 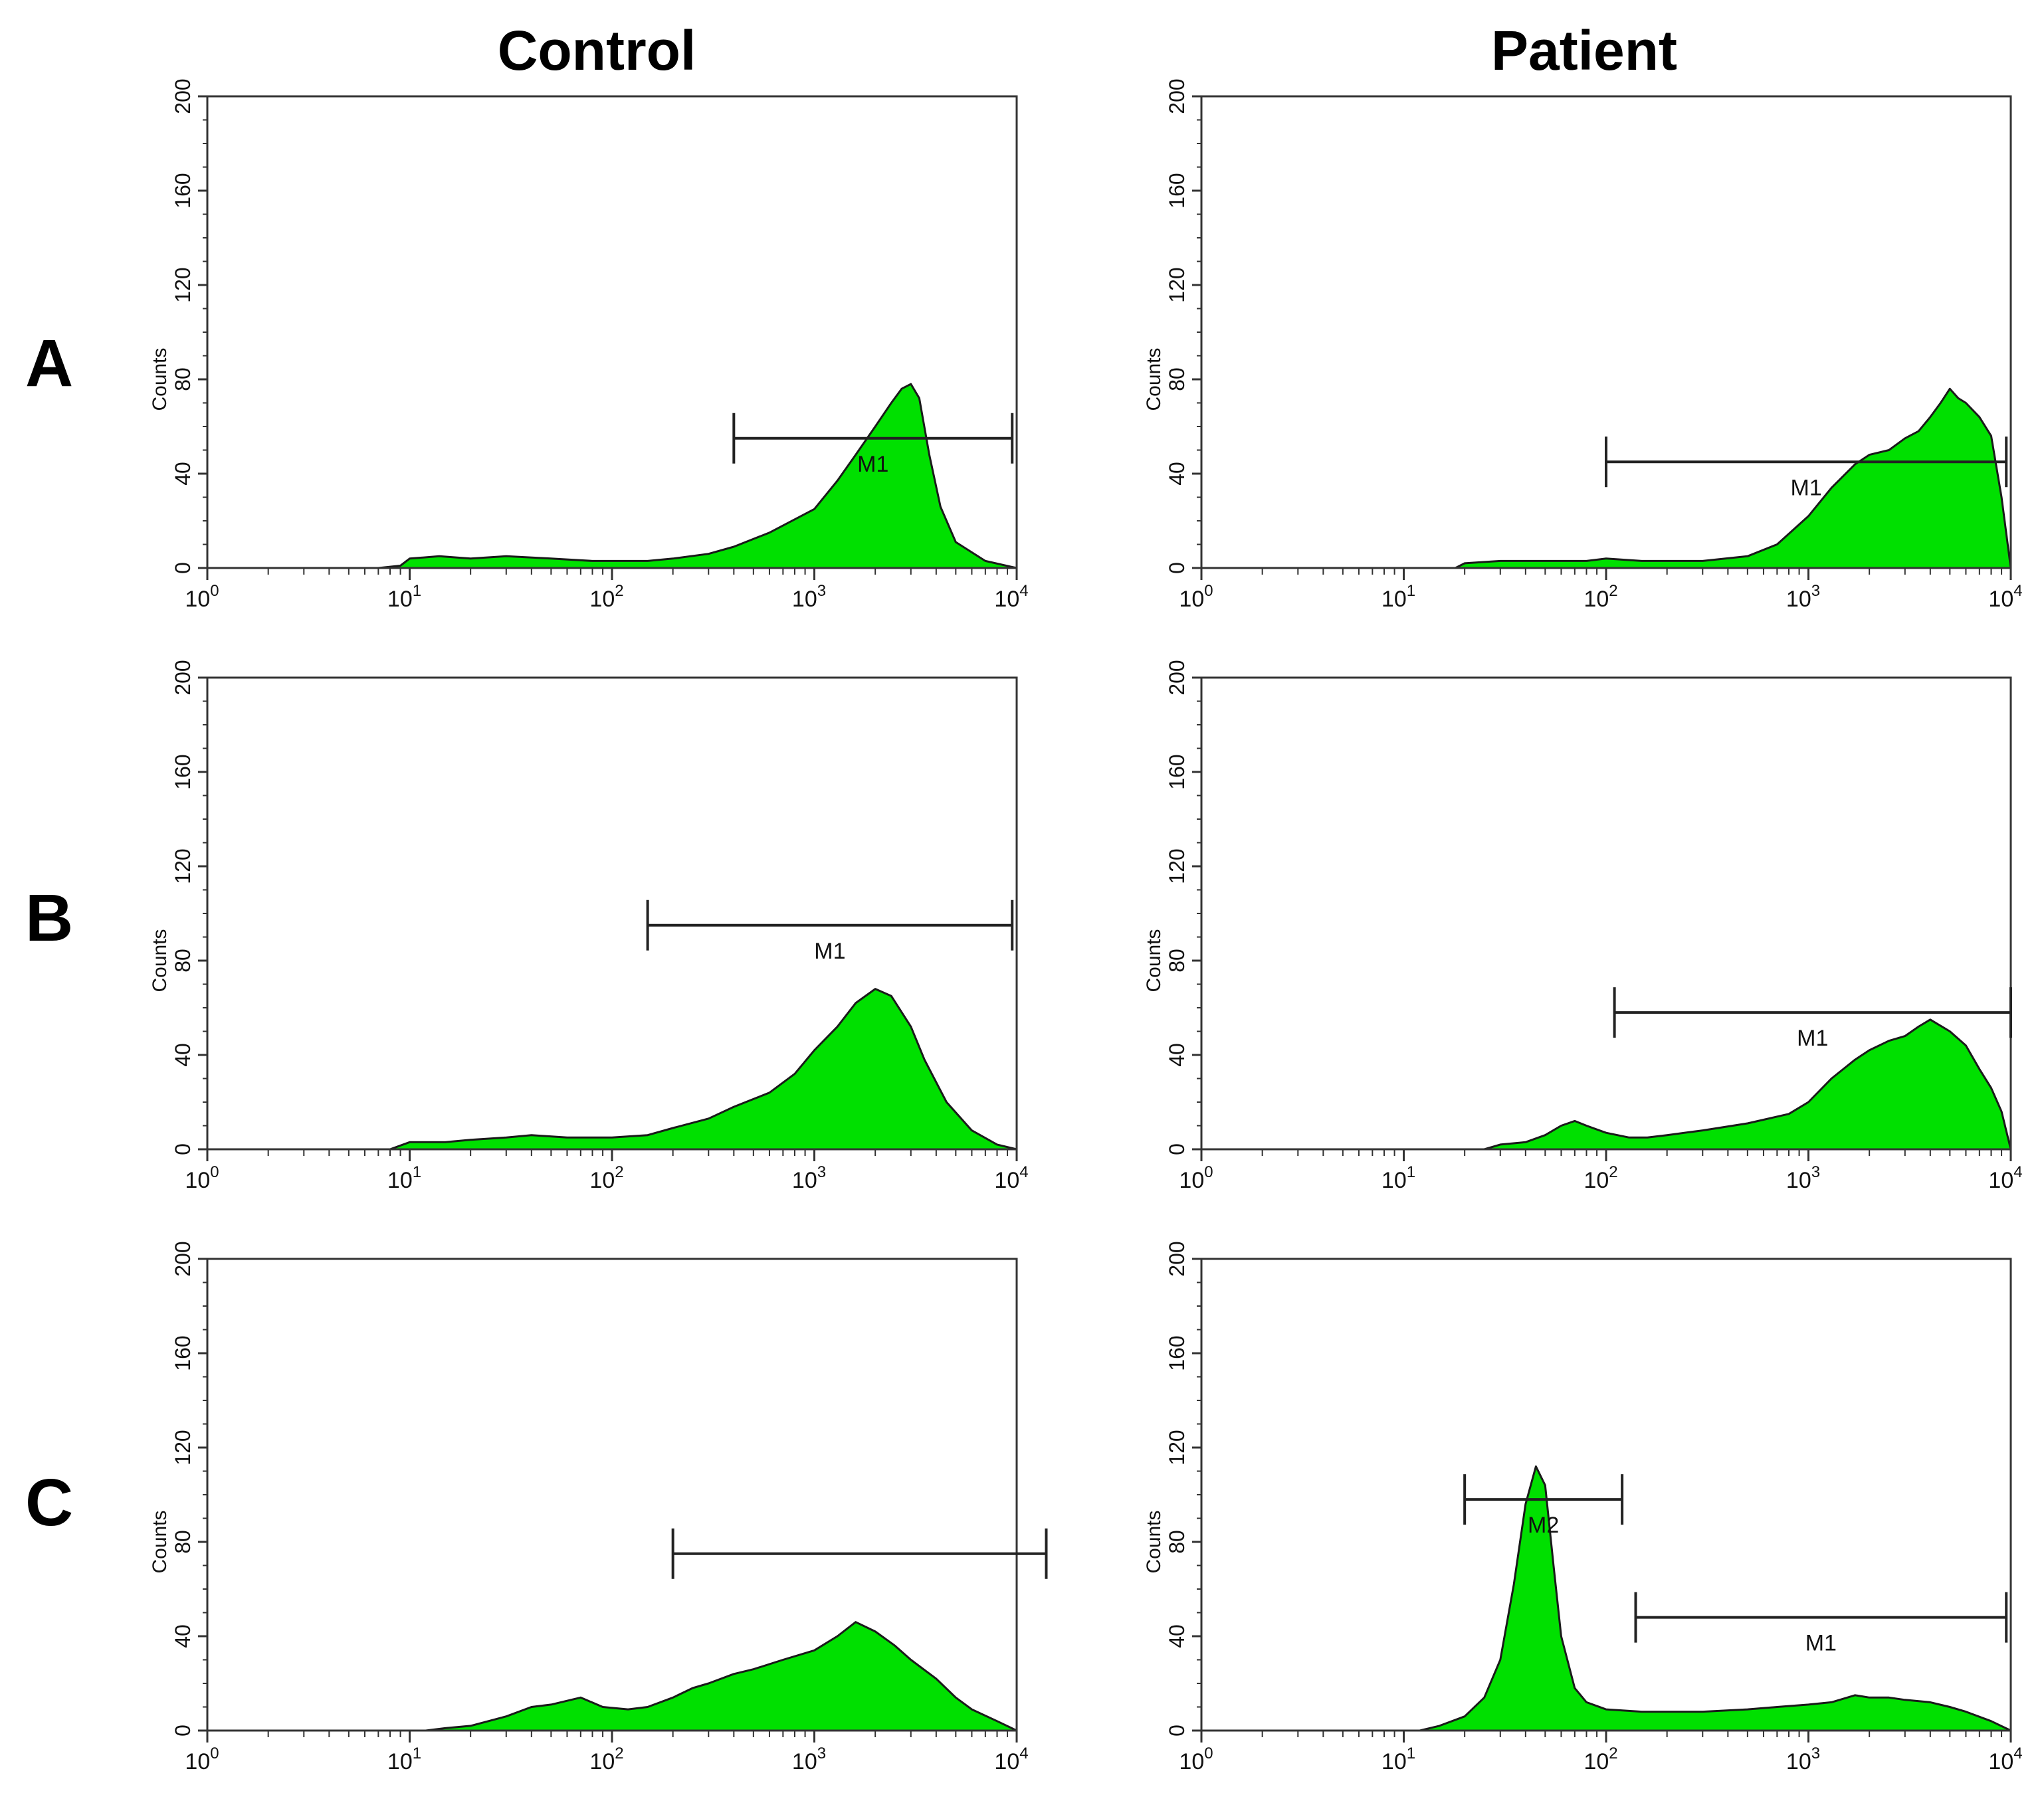 I want to click on marker-label: M2, so click(x=1544, y=1526).